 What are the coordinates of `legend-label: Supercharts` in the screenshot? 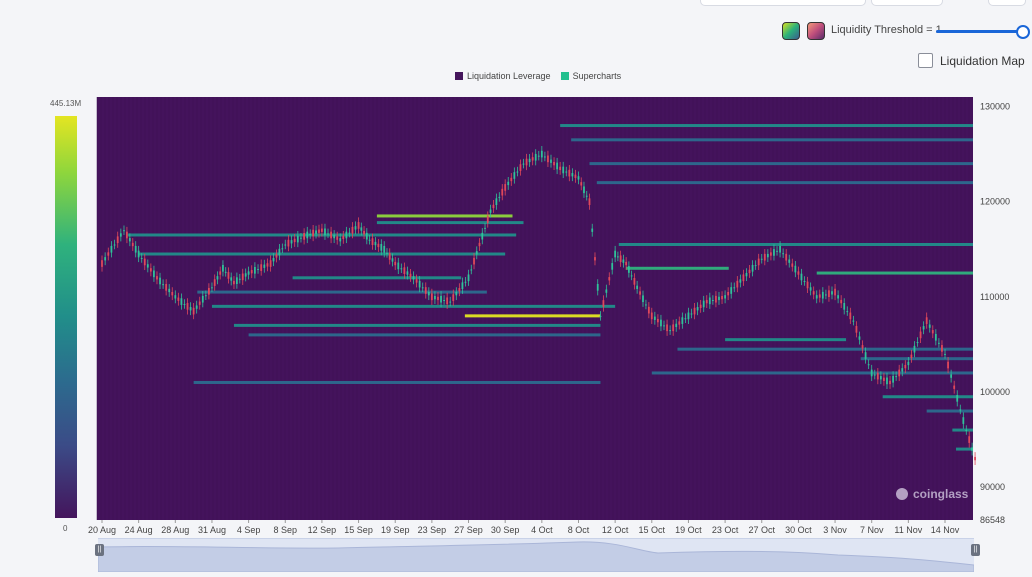 It's located at (597, 76).